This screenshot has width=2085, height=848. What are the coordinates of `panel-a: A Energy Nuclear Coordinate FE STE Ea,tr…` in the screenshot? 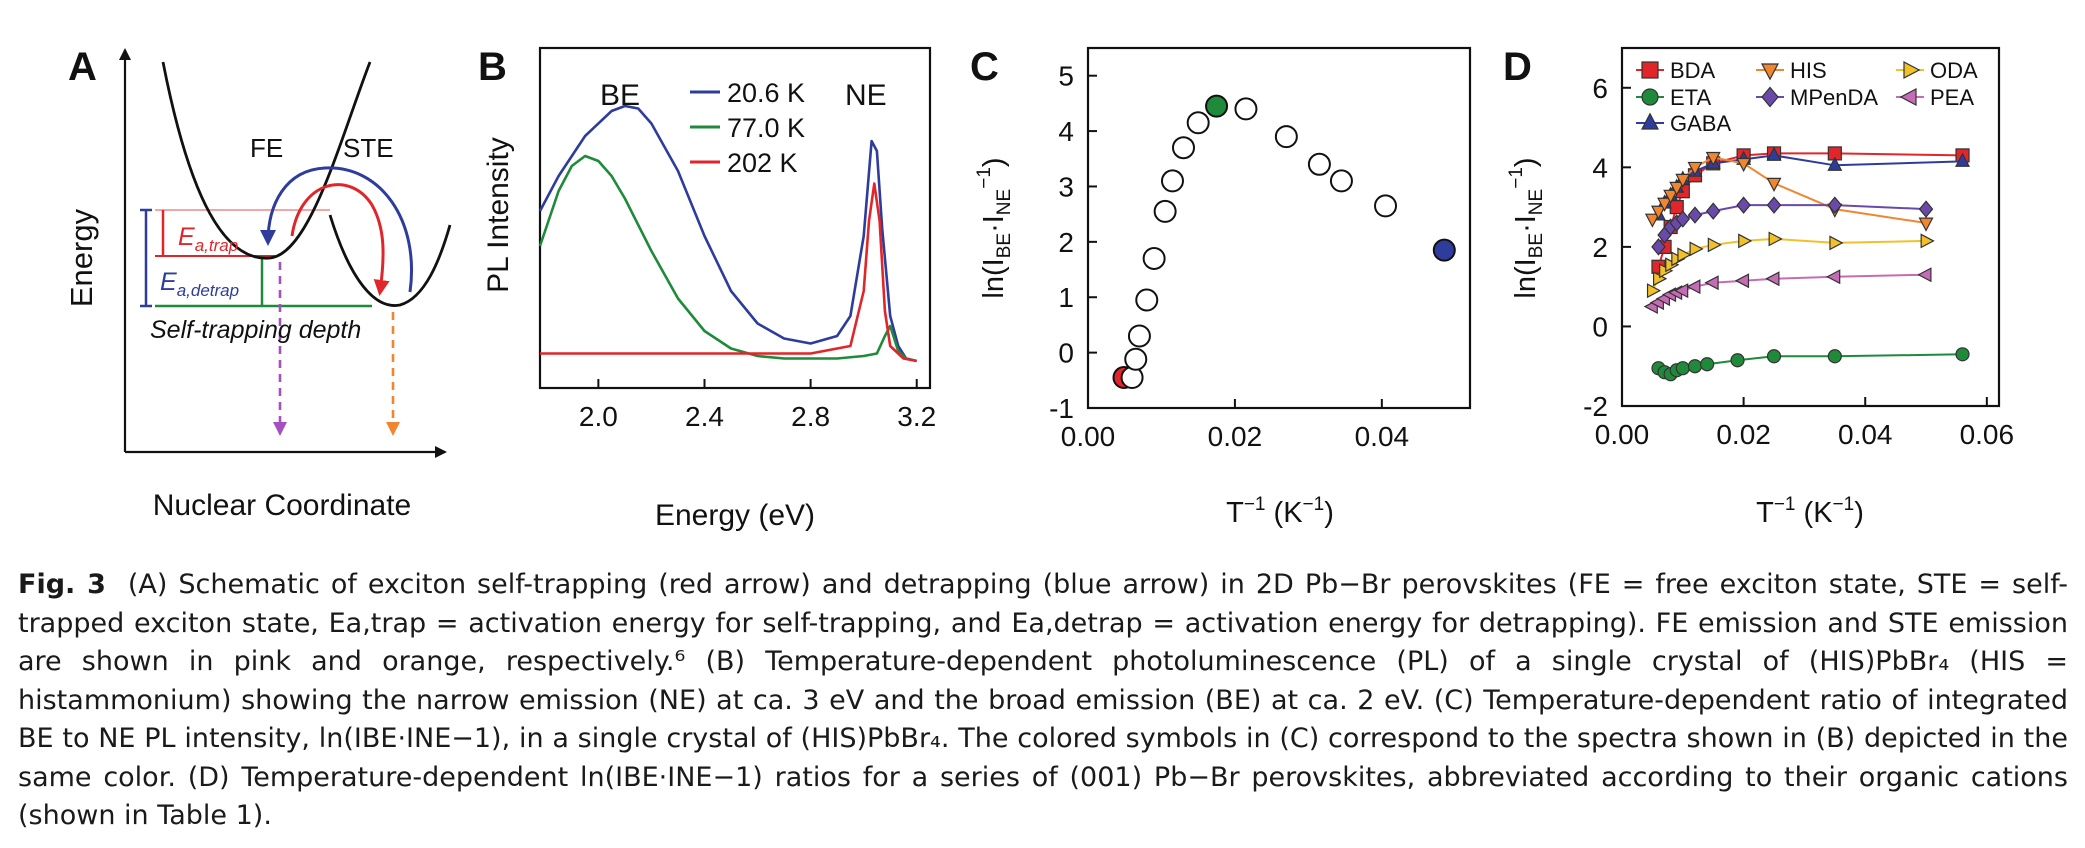 It's located at (258, 283).